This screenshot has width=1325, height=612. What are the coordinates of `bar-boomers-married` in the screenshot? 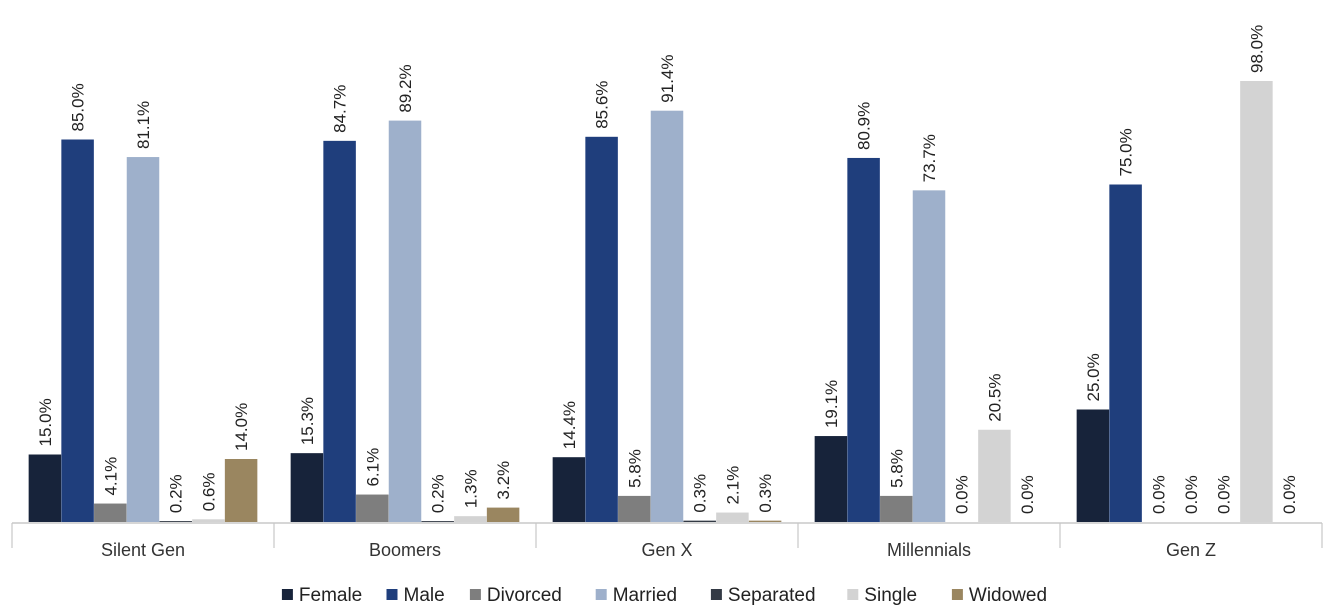 It's located at (405, 321).